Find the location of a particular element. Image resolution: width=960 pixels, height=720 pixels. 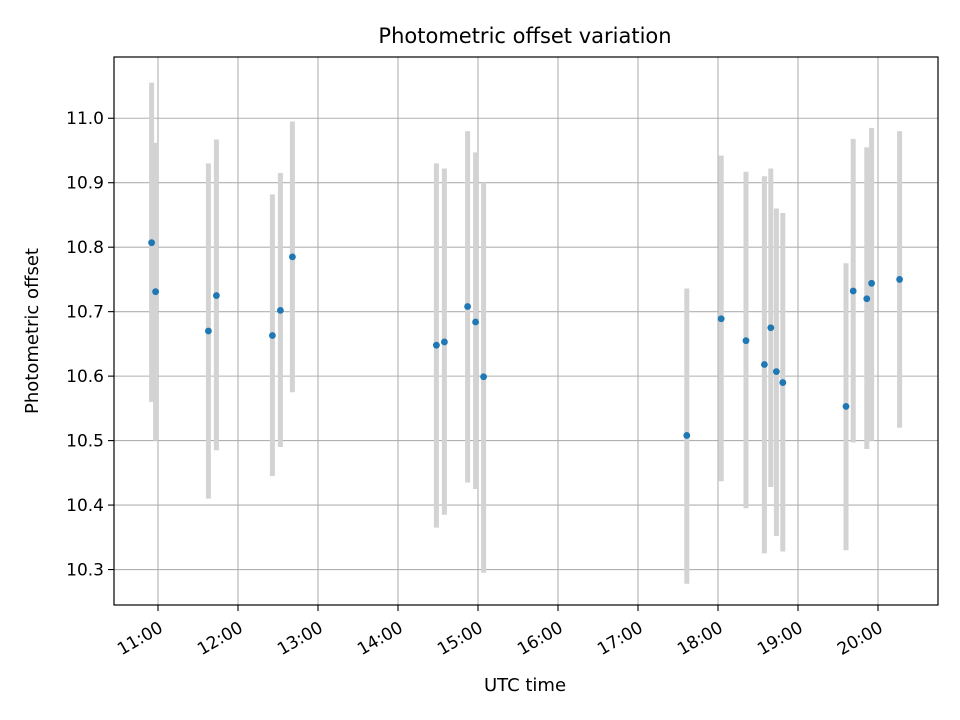

y-tick-label: 10.4 is located at coordinates (85, 506).